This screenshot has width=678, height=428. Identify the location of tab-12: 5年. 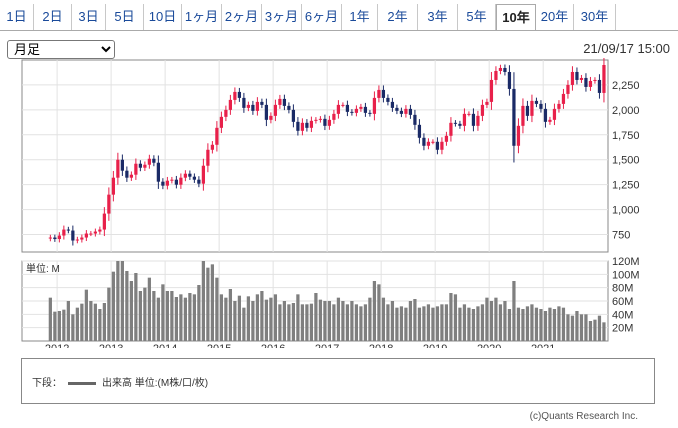
(477, 17).